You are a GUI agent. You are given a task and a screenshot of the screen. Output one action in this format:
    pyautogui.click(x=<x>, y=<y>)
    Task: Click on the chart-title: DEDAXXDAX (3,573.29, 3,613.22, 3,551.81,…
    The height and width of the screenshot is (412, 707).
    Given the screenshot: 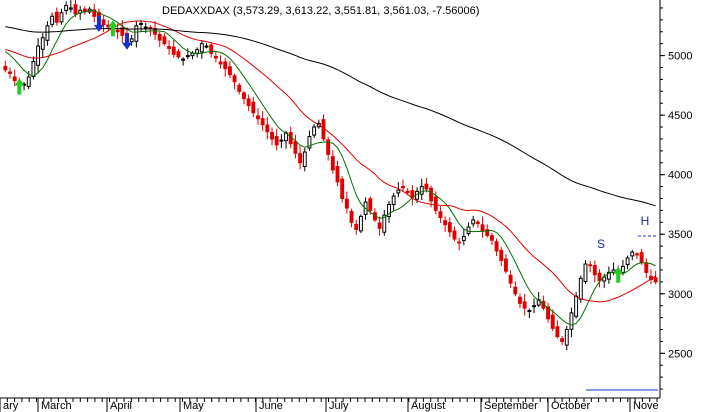 What is the action you would take?
    pyautogui.click(x=320, y=11)
    